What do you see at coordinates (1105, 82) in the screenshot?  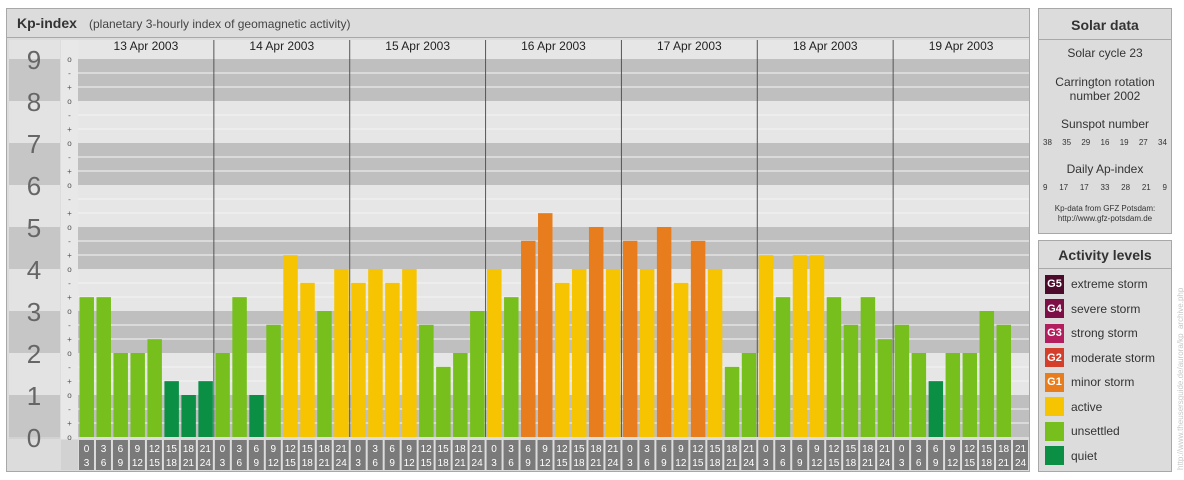 I see `carrington-line1: Carrington rotation` at bounding box center [1105, 82].